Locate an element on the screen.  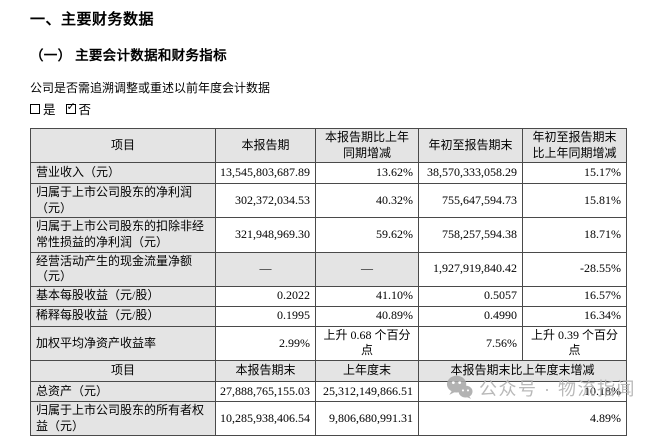
cell-item: 归属于上市公司股东的扣除非经常性损益的净利润（元） is located at coordinates (123, 235).